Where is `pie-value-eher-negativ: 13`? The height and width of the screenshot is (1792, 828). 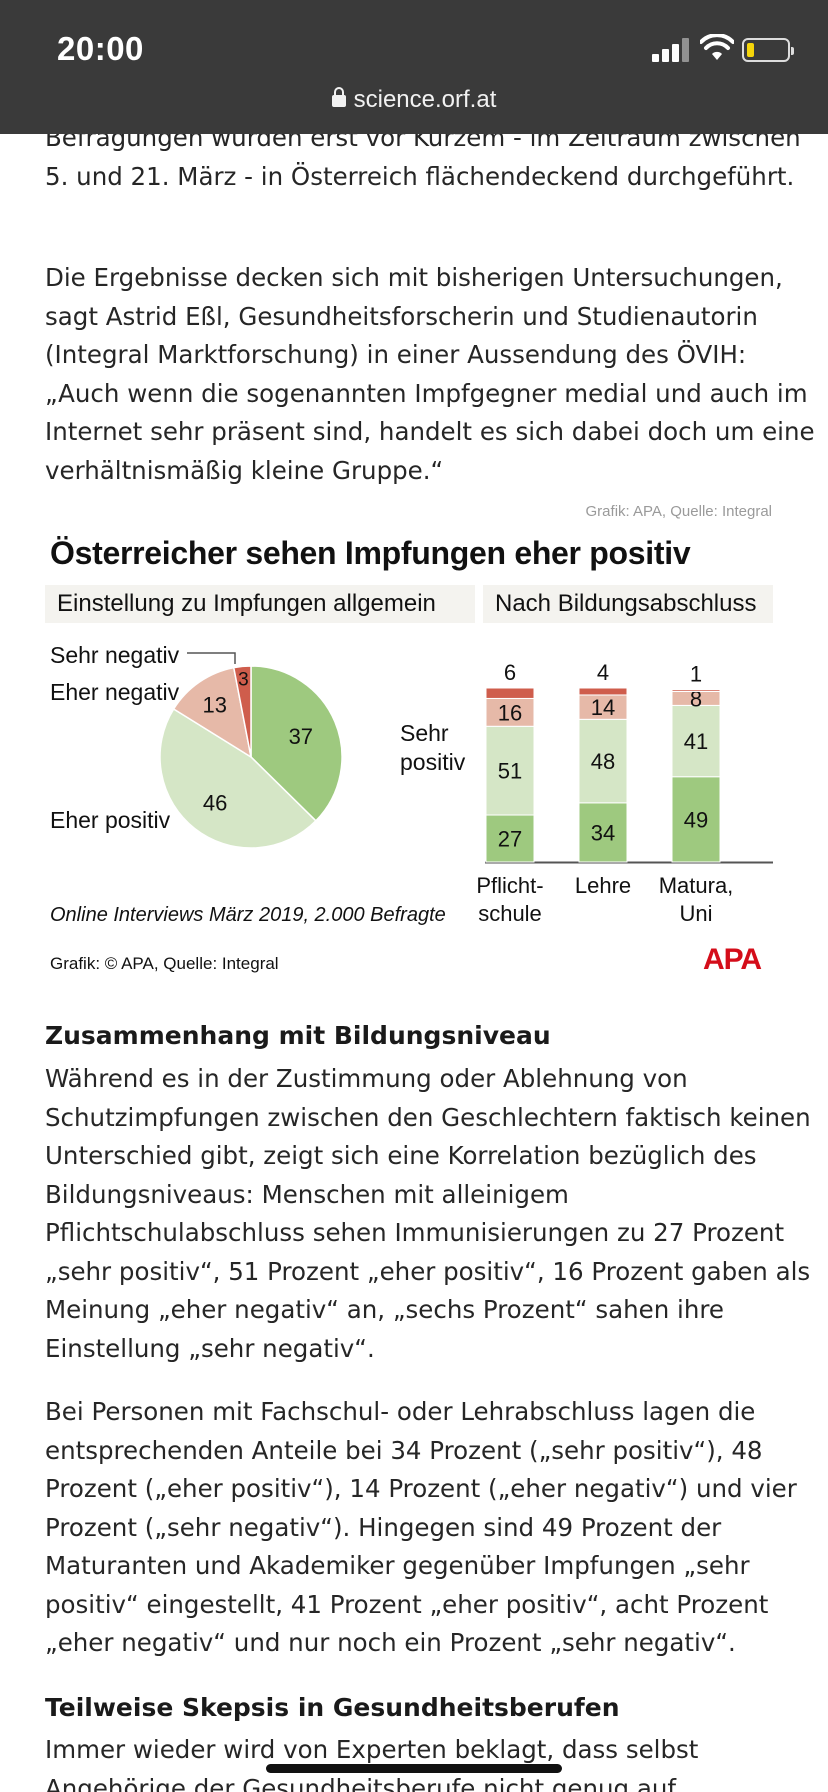
pie-value-eher-negativ: 13 is located at coordinates (214, 704).